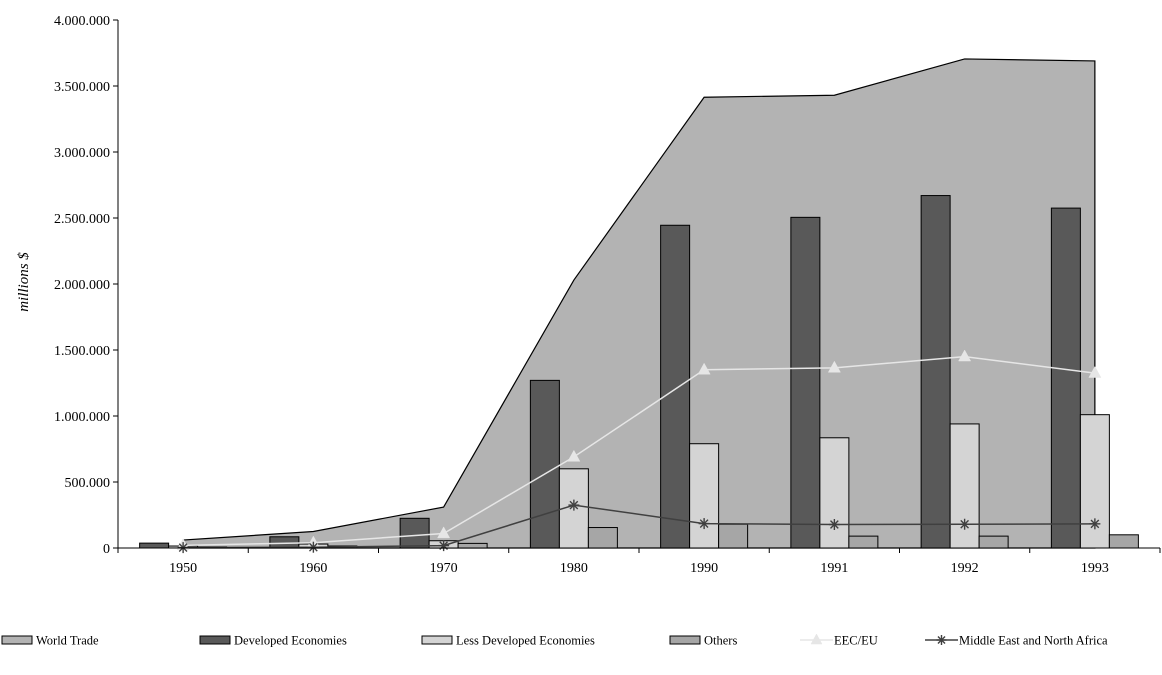 This screenshot has height=675, width=1162. What do you see at coordinates (1033, 641) in the screenshot?
I see `legend-label: Middle East and North Africa` at bounding box center [1033, 641].